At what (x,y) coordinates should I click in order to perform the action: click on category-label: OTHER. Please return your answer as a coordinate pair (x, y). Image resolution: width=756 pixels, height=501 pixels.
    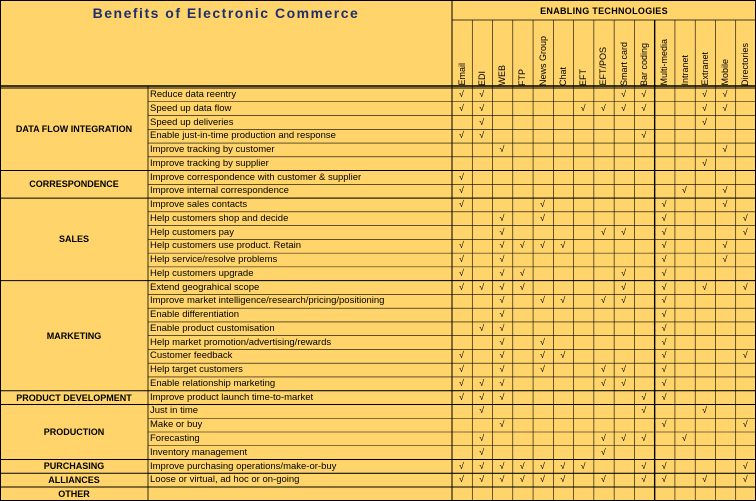
    Looking at the image, I should click on (74, 493).